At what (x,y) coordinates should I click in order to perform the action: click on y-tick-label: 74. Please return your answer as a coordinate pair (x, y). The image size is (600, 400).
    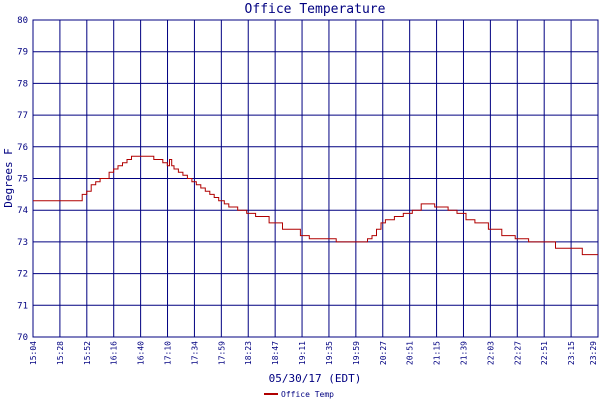
    Looking at the image, I should click on (22, 211).